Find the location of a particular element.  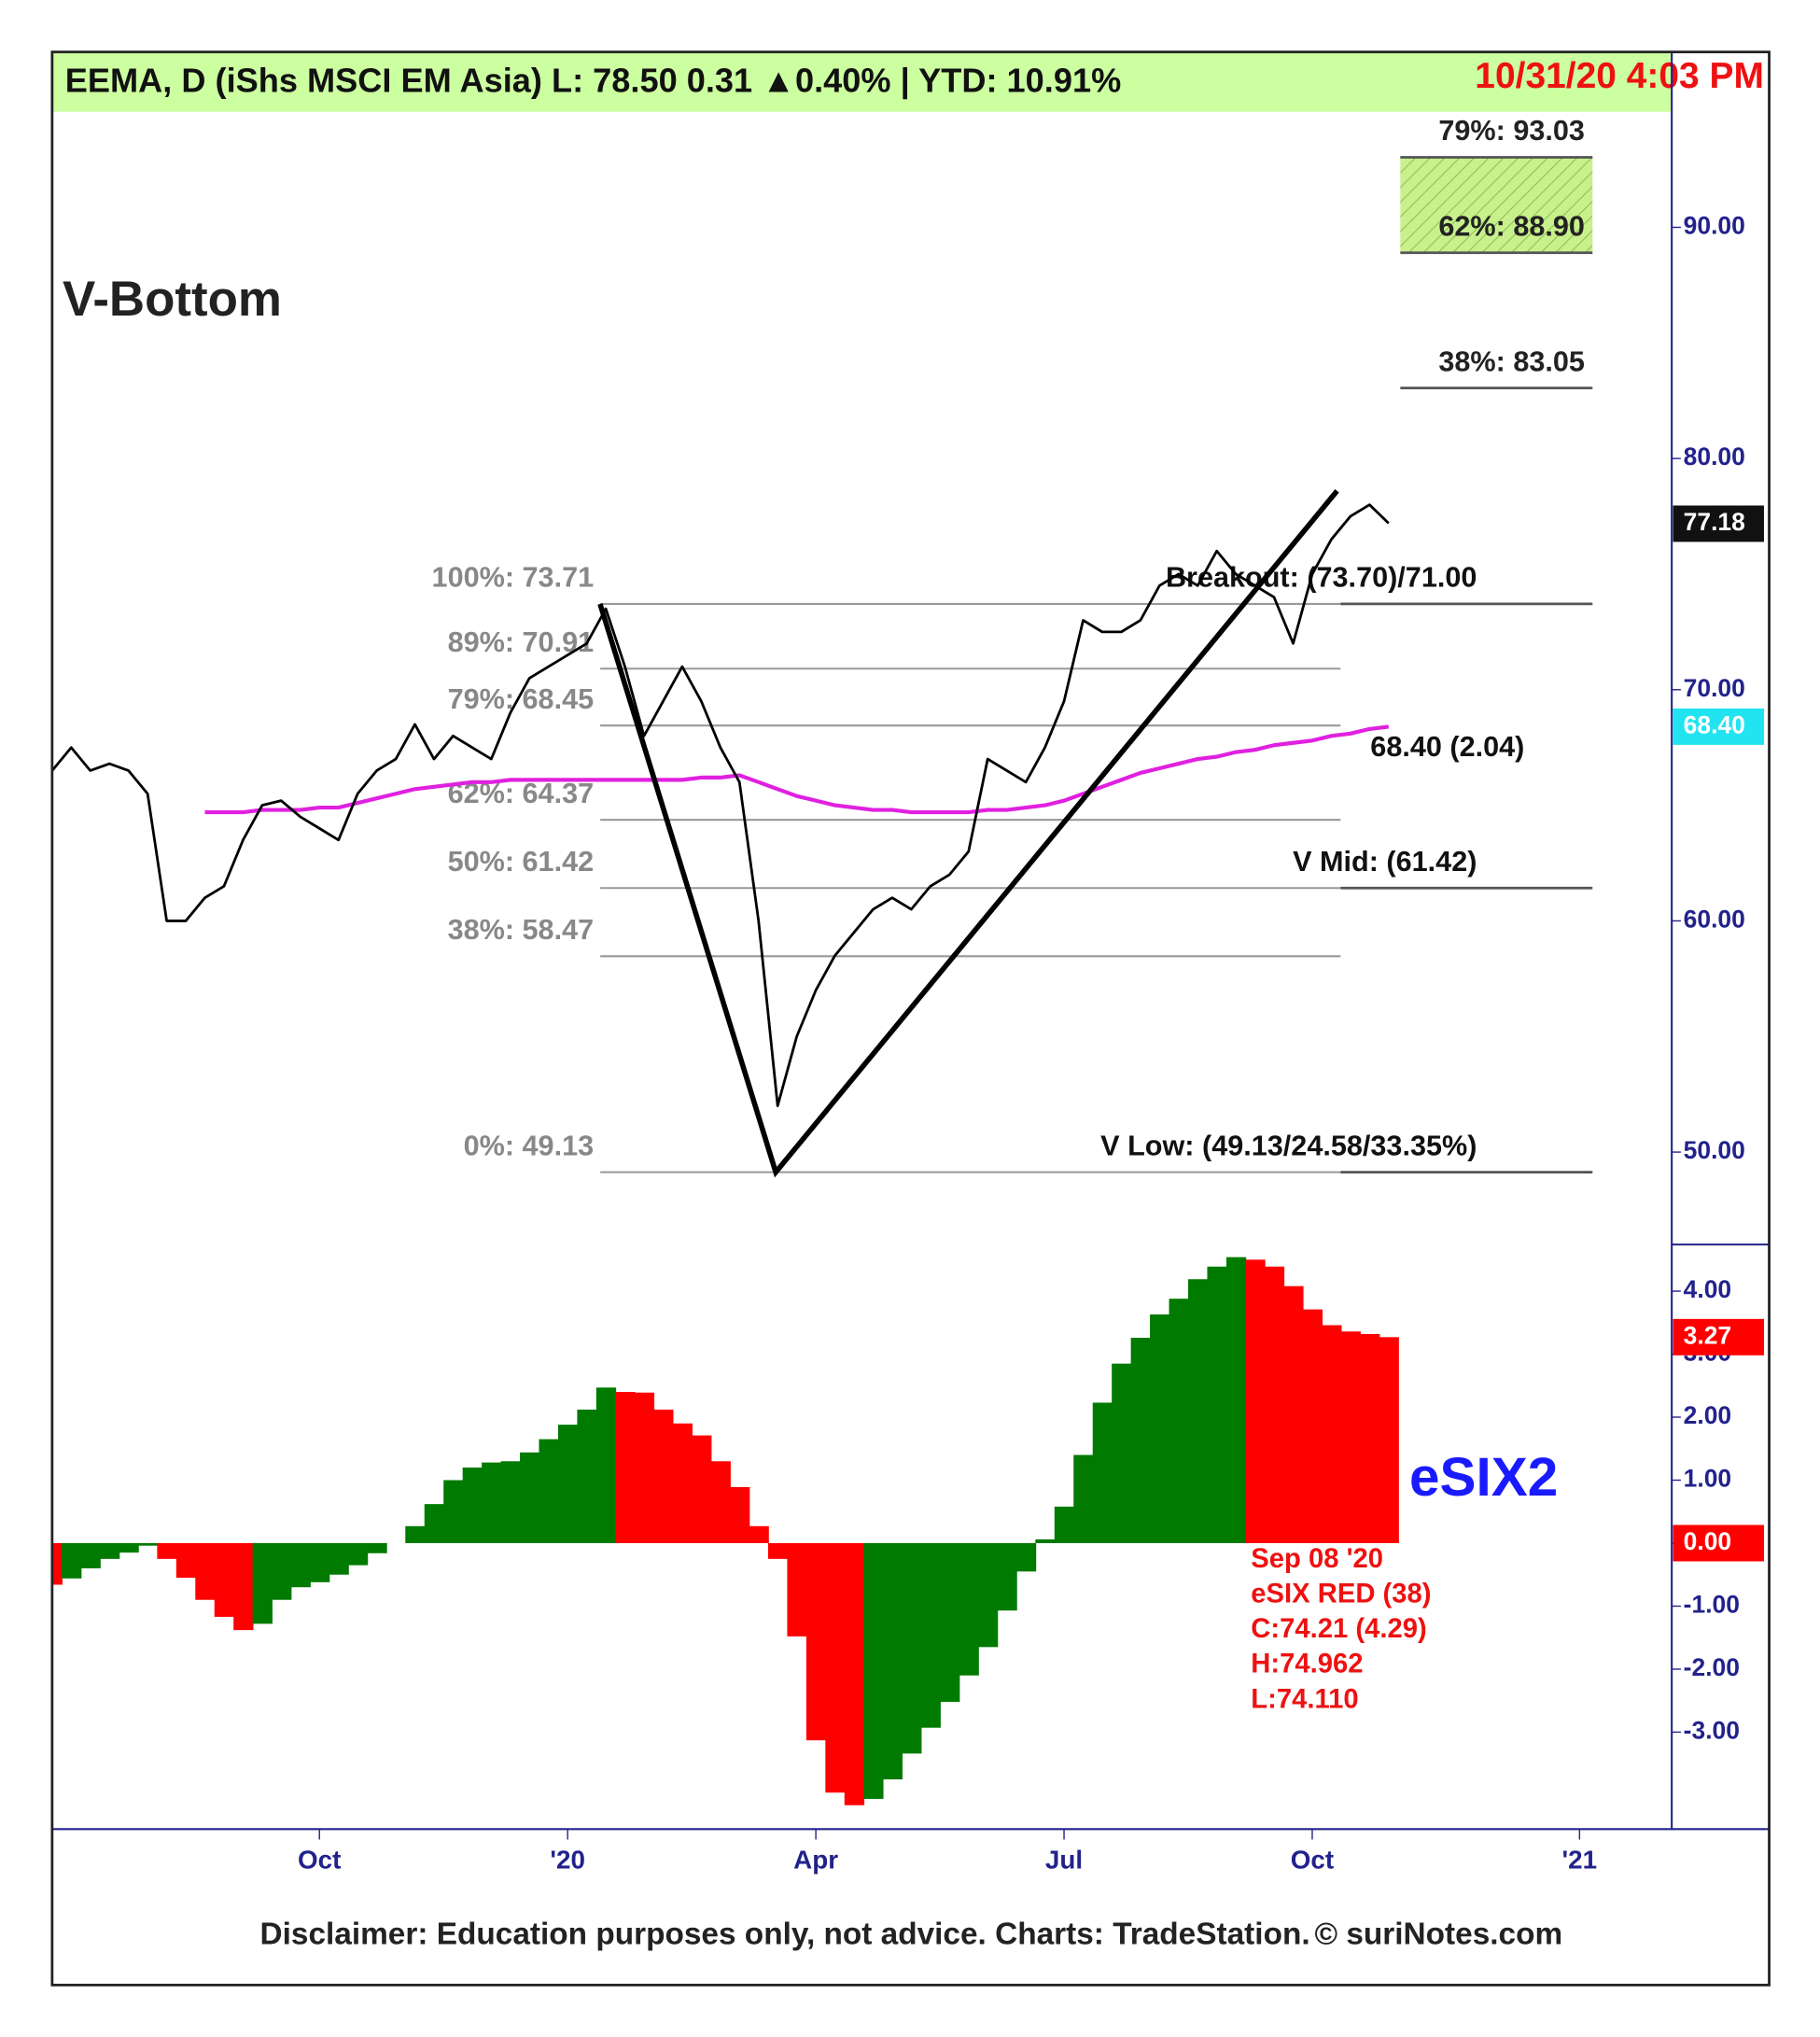

zero-tag is located at coordinates (1718, 1543).